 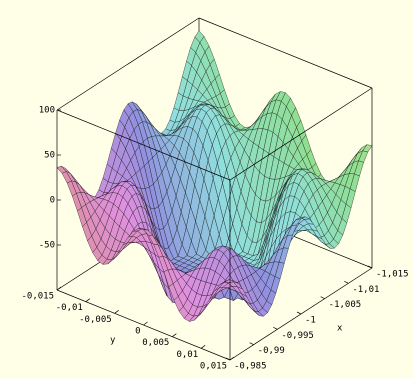 What do you see at coordinates (392, 275) in the screenshot?
I see `x-tick-label: -1,015` at bounding box center [392, 275].